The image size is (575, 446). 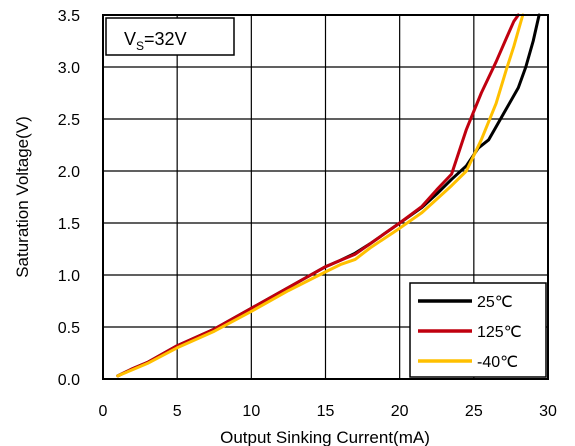 I want to click on x-tick-label: 25, so click(x=474, y=411).